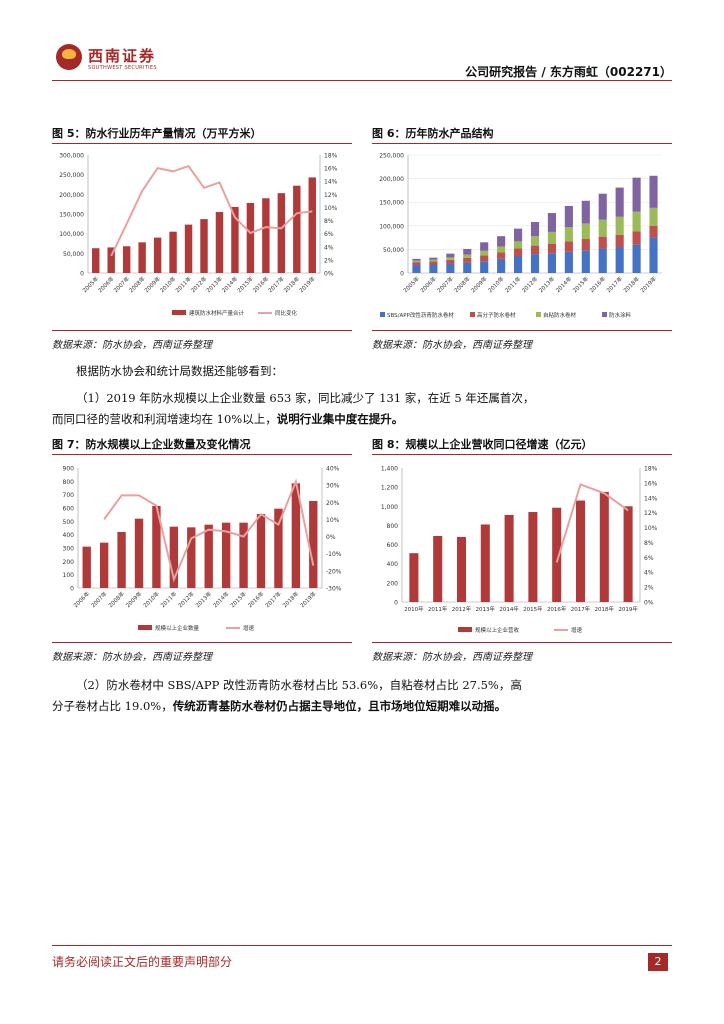 Image resolution: width=724 pixels, height=1024 pixels. Describe the element at coordinates (132, 657) in the screenshot. I see `fig7-source: 数据来源：防水协会，西南证券整理` at that location.